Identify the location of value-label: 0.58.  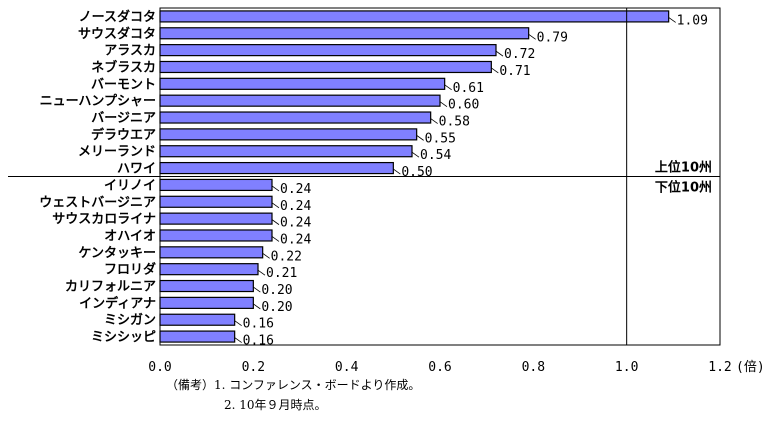
(454, 122).